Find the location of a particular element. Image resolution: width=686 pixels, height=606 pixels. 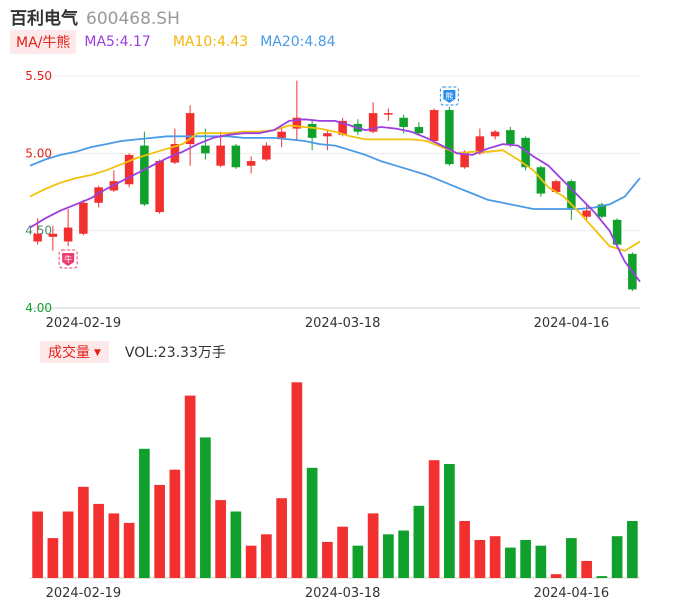

x-tick-label: 2024-02-19 is located at coordinates (84, 323).